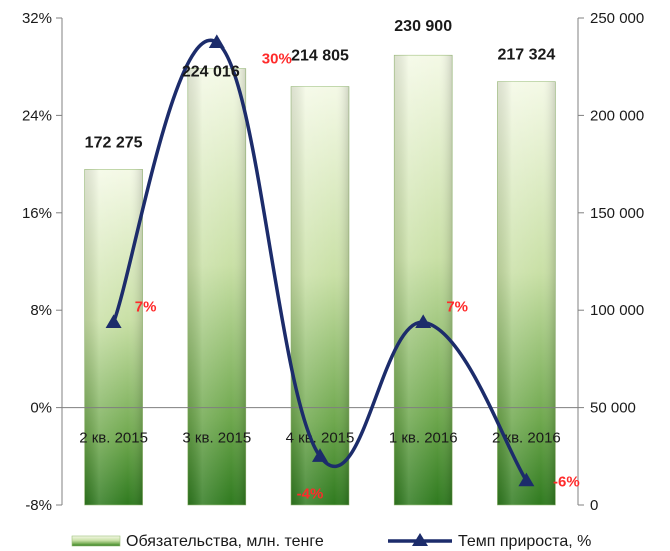 The width and height of the screenshot is (670, 551). What do you see at coordinates (96, 541) in the screenshot?
I see `legend-bar-swatch` at bounding box center [96, 541].